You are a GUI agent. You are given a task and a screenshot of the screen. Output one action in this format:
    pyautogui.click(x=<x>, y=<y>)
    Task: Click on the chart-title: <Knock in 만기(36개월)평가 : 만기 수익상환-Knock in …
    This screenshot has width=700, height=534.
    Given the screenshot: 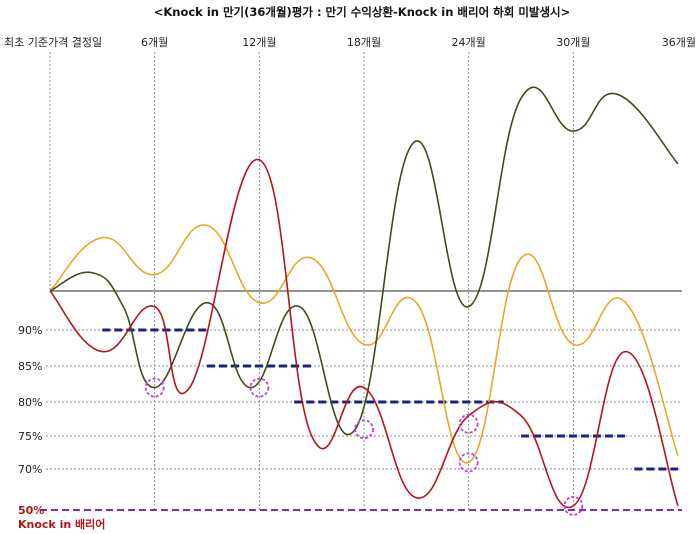 What is the action you would take?
    pyautogui.click(x=362, y=12)
    